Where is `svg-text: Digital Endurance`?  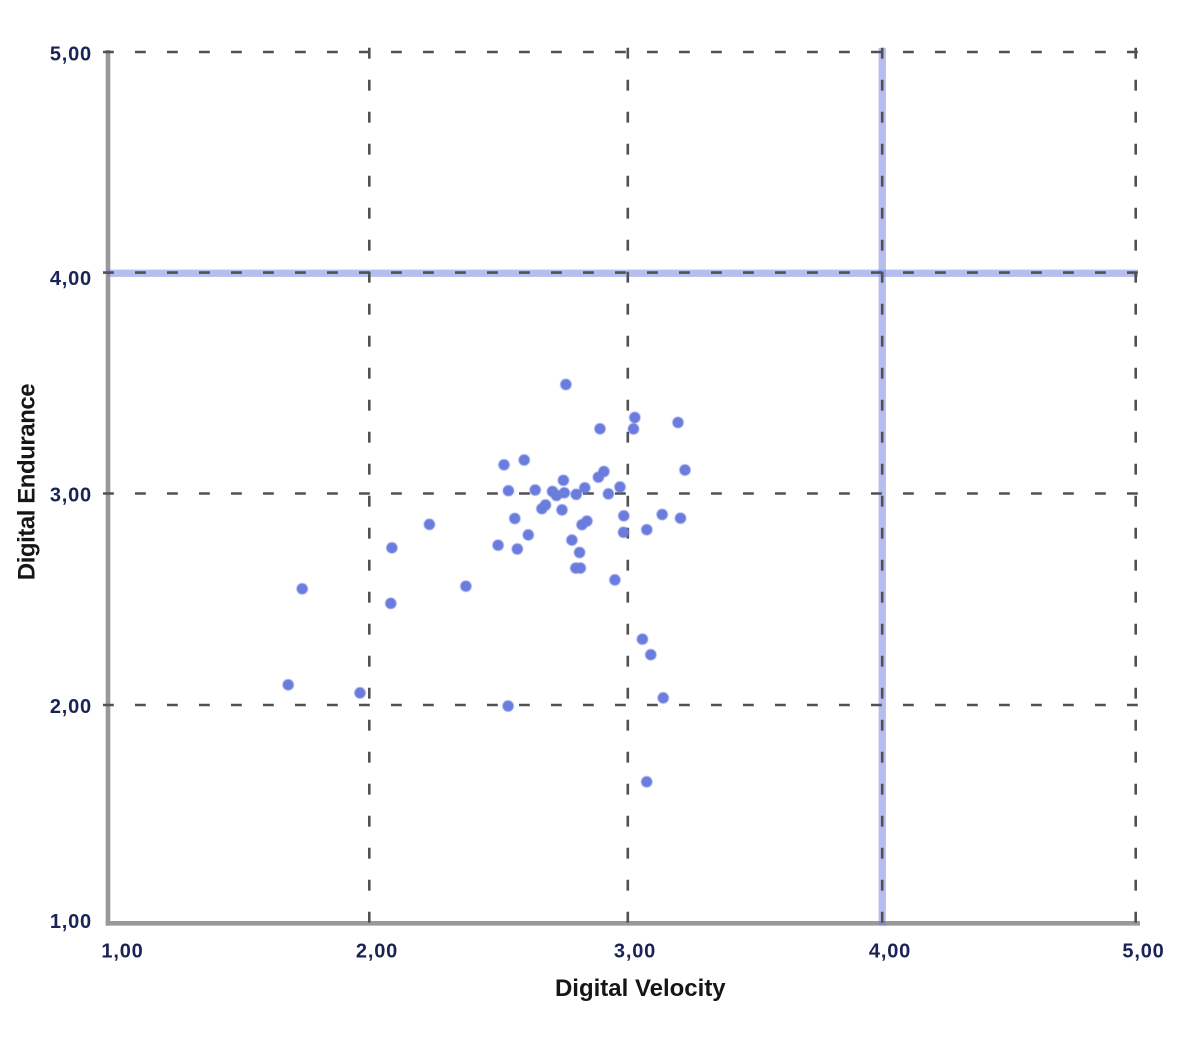 svg-text: Digital Endurance is located at coordinates (27, 482).